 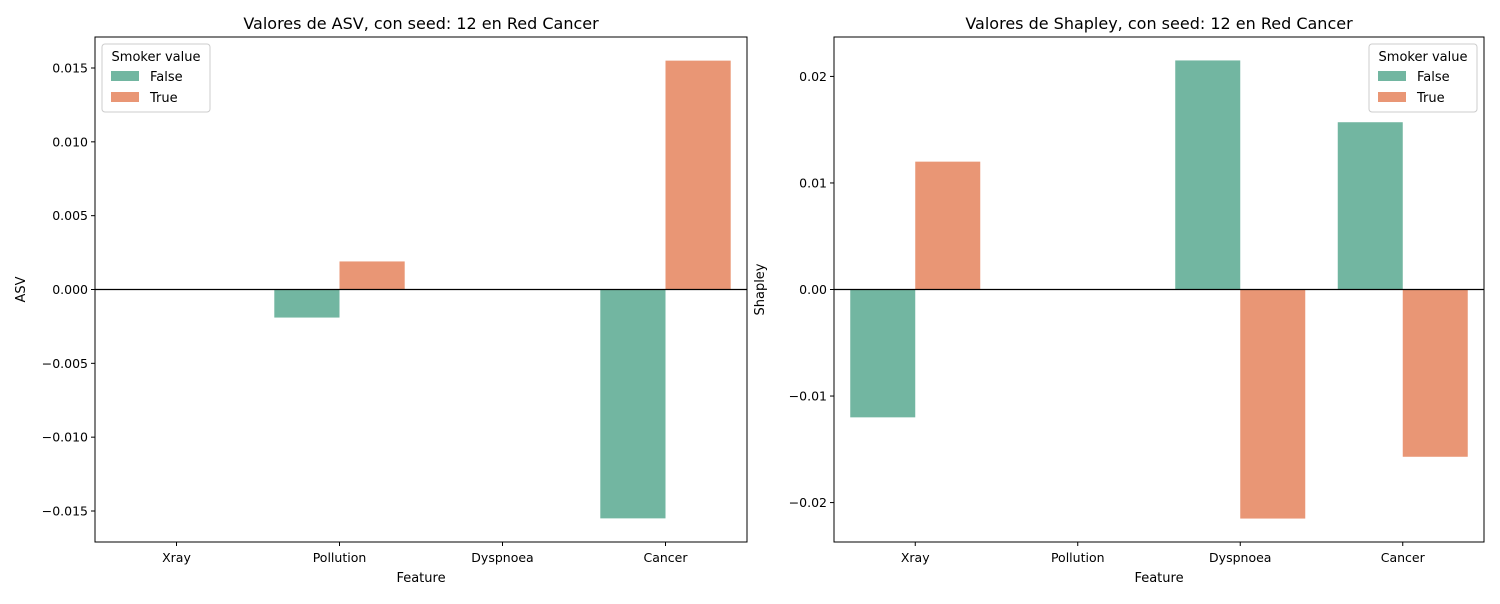 What do you see at coordinates (70, 141) in the screenshot?
I see `y-tick-label: 0.010` at bounding box center [70, 141].